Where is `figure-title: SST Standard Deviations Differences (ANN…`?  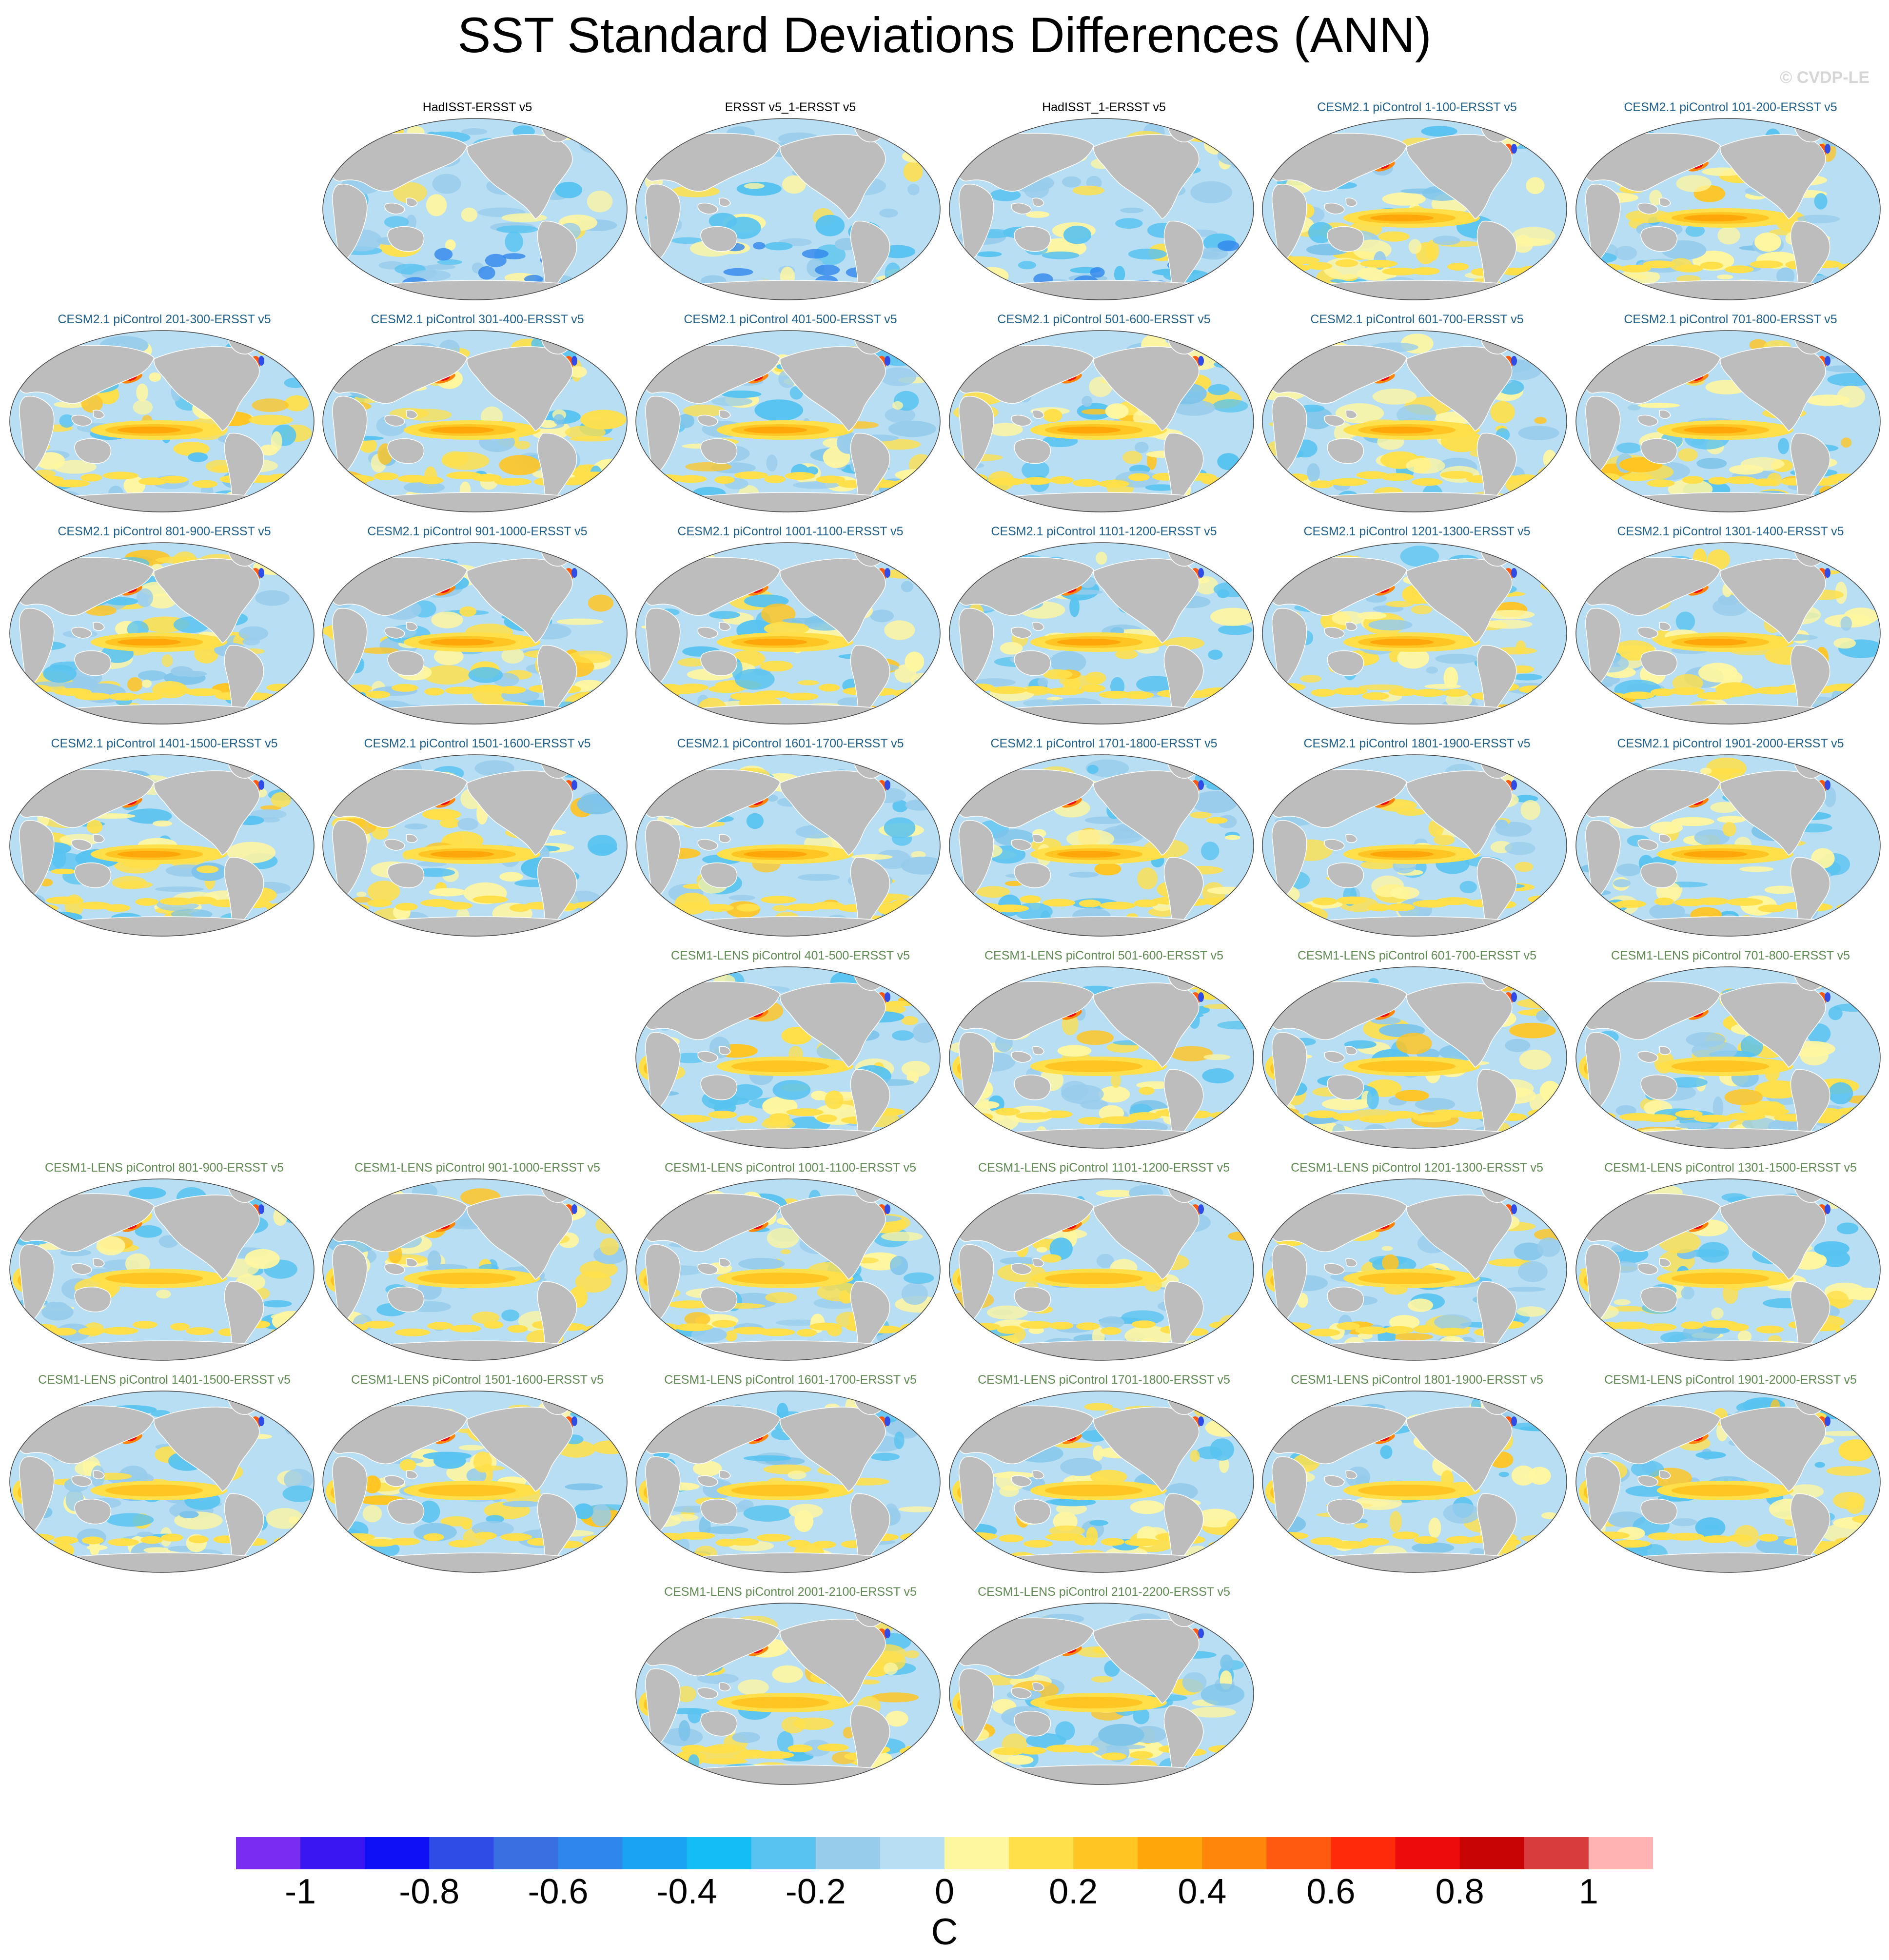
figure-title: SST Standard Deviations Differences (ANN… is located at coordinates (944, 35).